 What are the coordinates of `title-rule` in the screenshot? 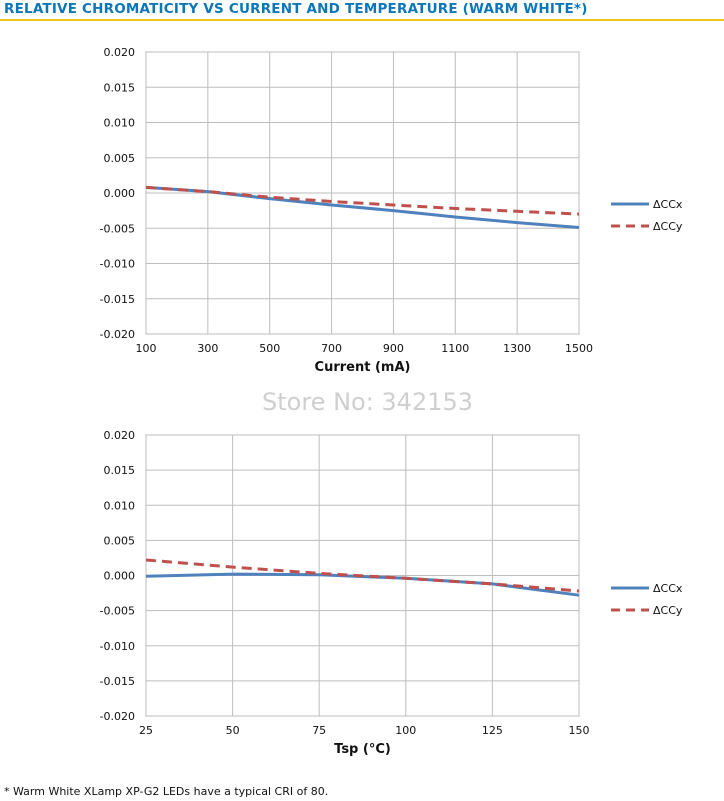 It's located at (362, 20).